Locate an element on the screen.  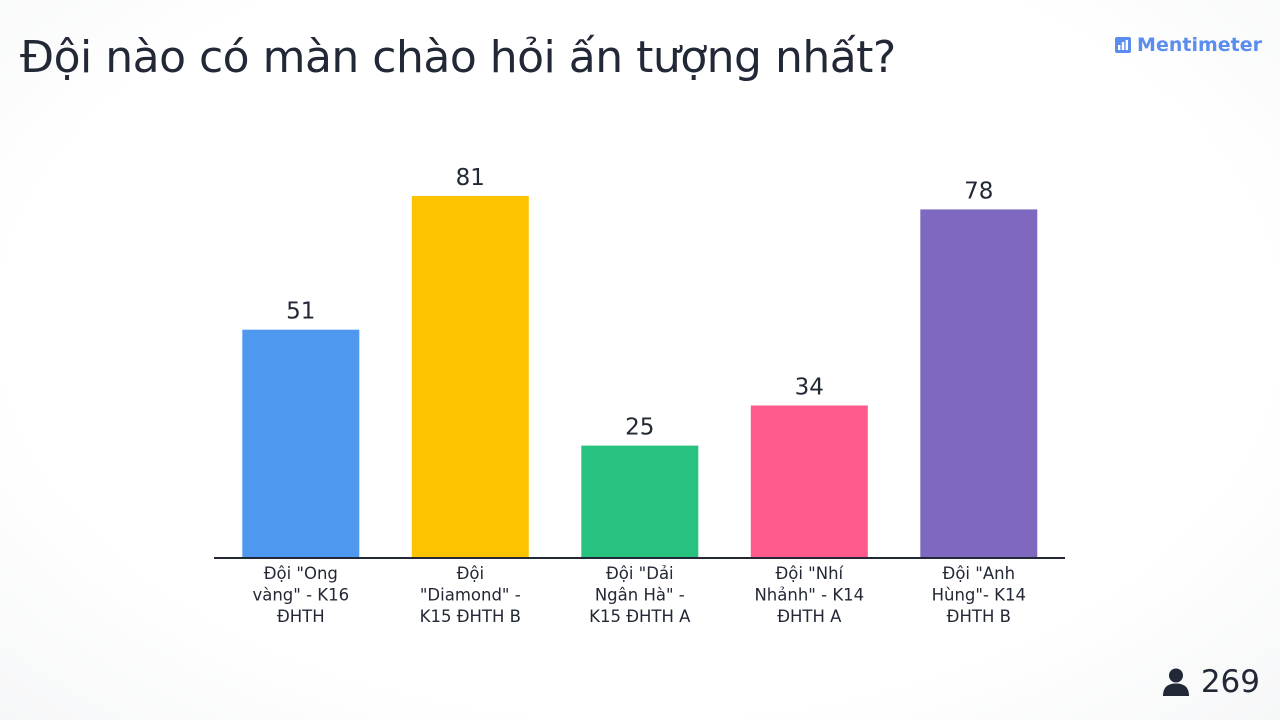
question-title: Đội nào có màn chào hỏi ấn tượng nhất? is located at coordinates (458, 57).